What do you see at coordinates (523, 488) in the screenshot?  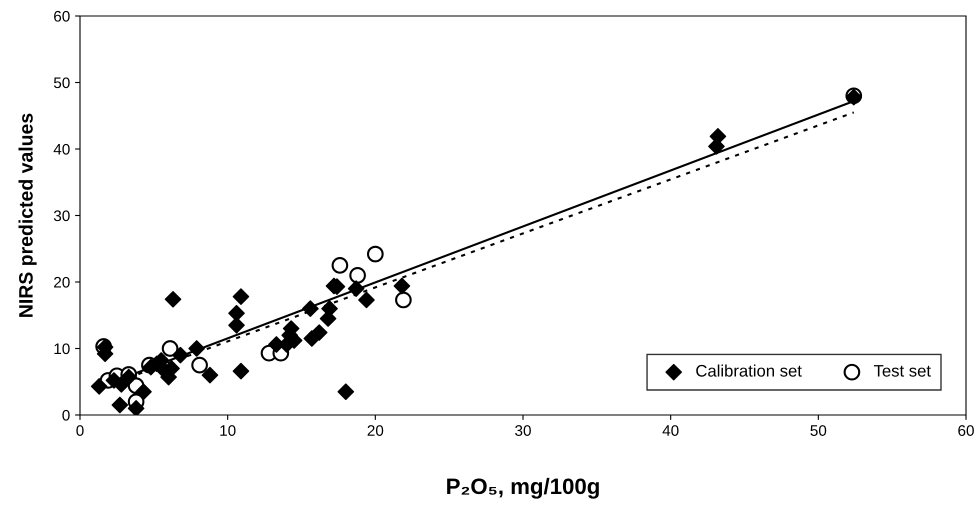 I see `x-axis-title: P₂O₅, mg/100g` at bounding box center [523, 488].